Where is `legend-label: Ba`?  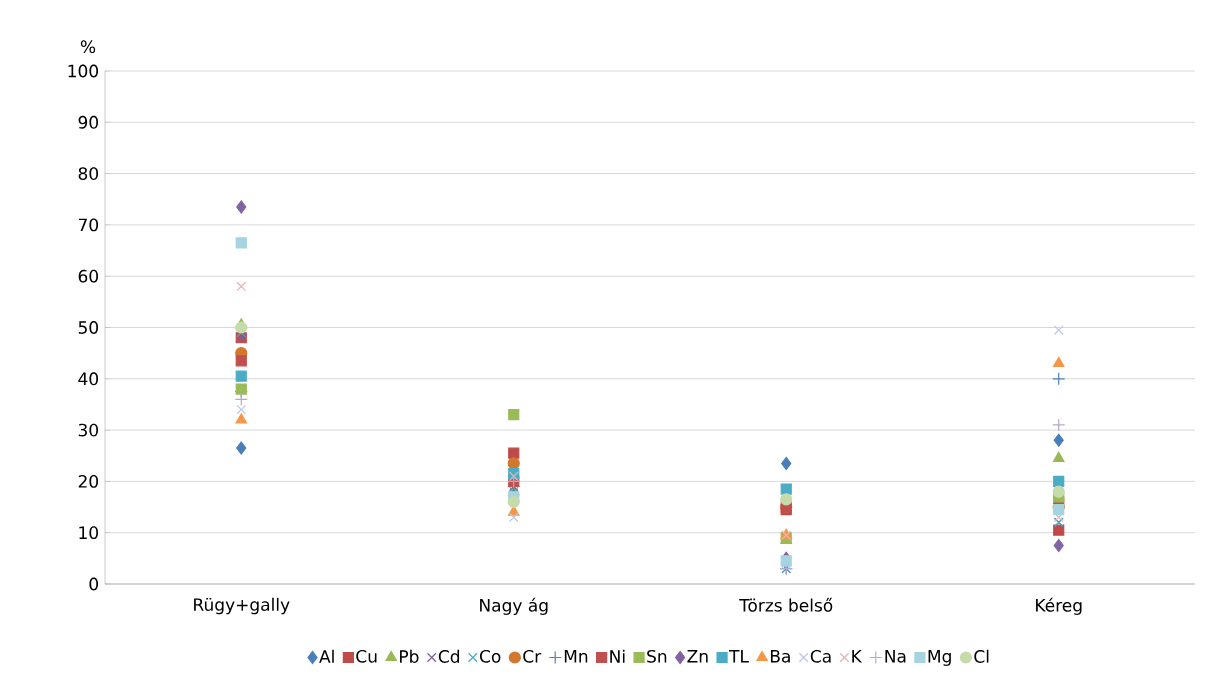 legend-label: Ba is located at coordinates (780, 656).